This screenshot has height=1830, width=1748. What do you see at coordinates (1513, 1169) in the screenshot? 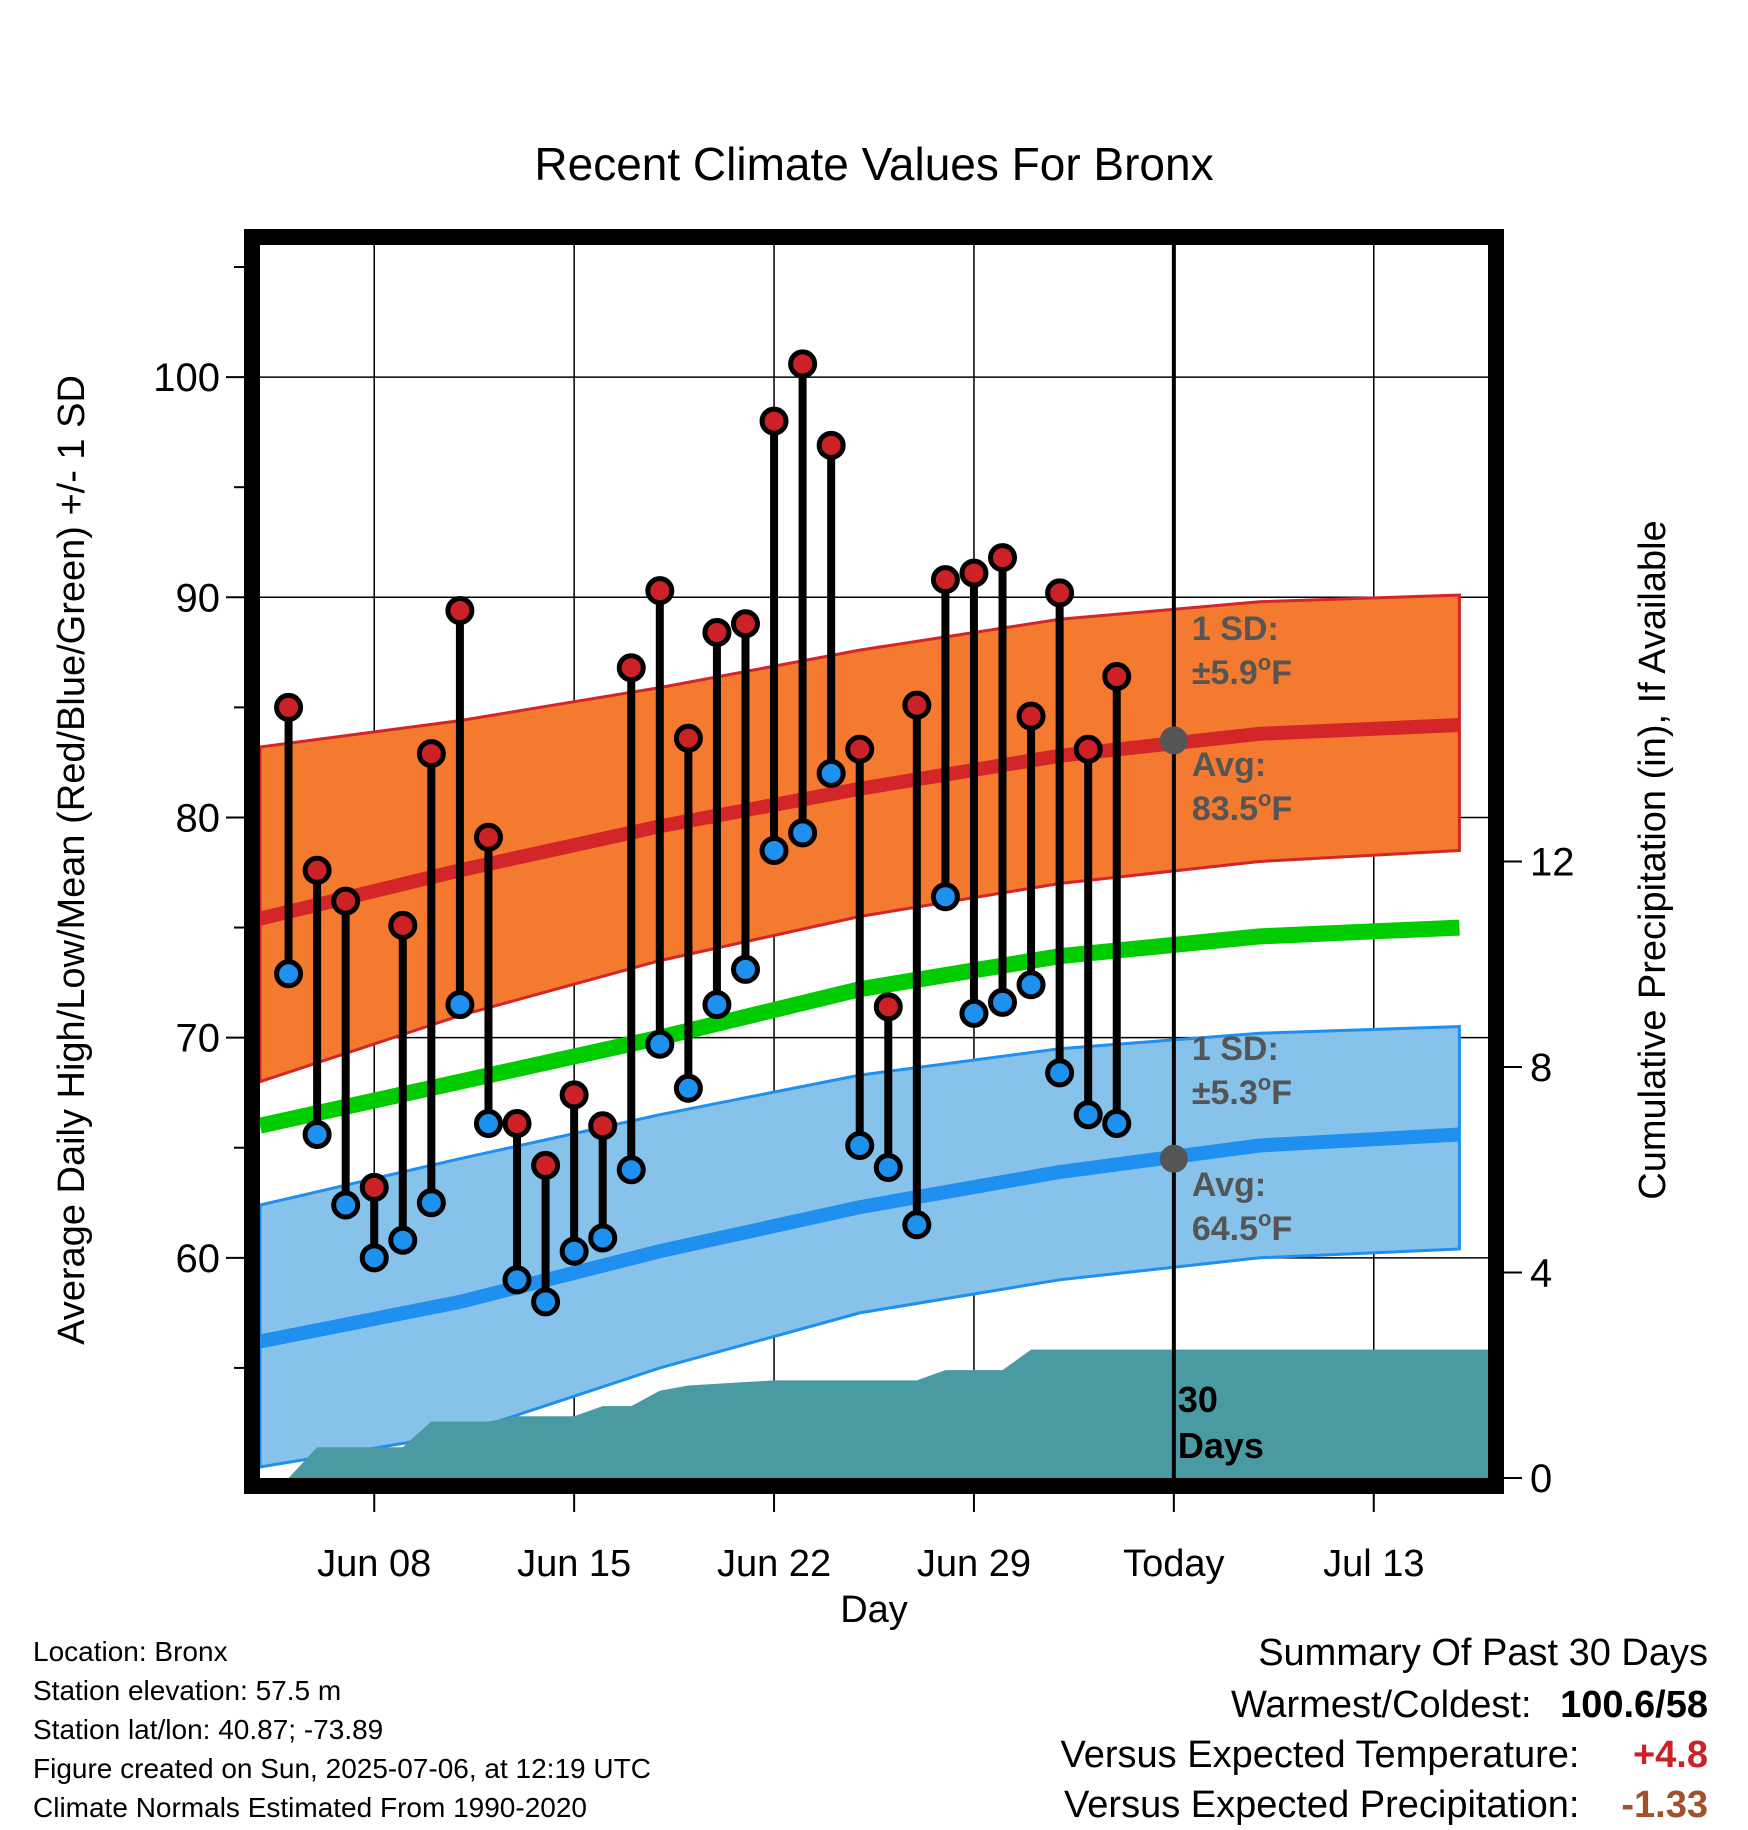
I see `y2-axis-ticks` at bounding box center [1513, 1169].